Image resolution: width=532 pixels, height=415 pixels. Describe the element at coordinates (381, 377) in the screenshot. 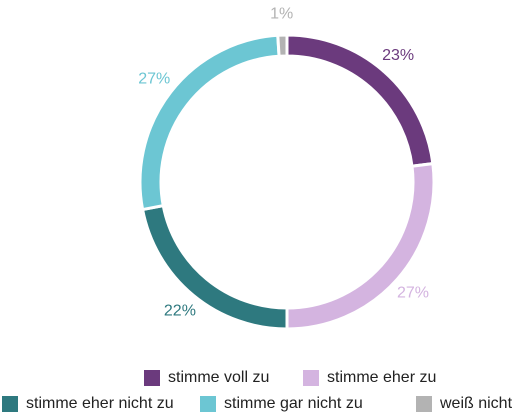

I see `legend-label: stimme eher zu` at that location.